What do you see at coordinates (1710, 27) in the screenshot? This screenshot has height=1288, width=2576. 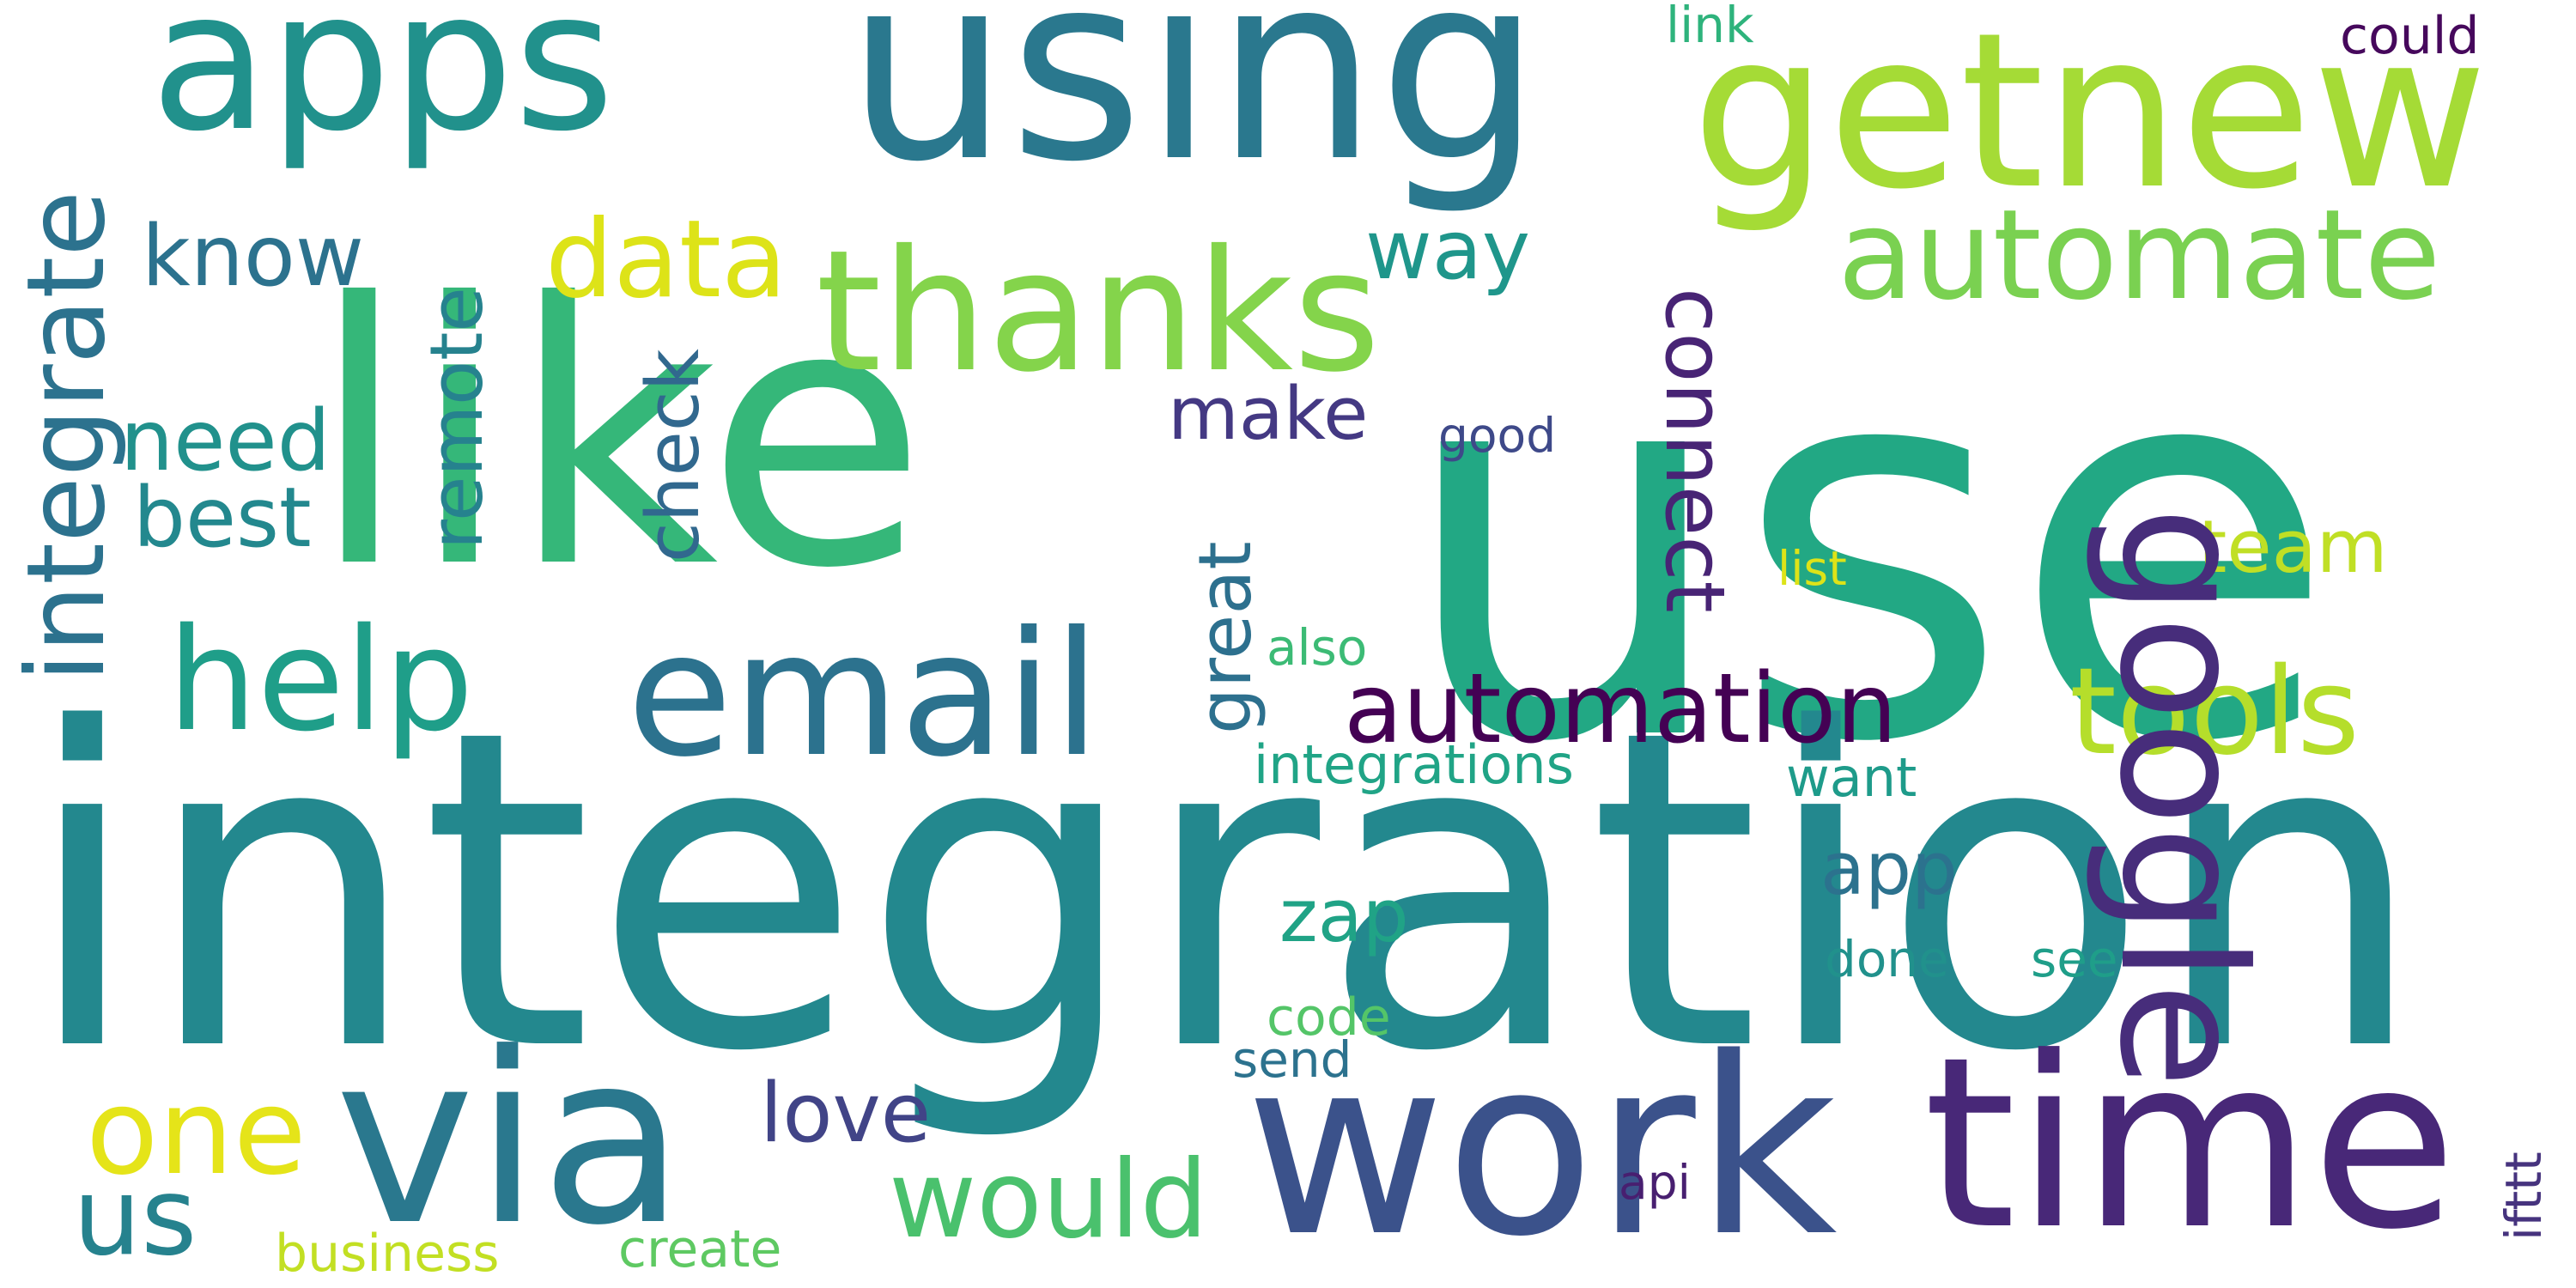 I see `word-link: link` at bounding box center [1710, 27].